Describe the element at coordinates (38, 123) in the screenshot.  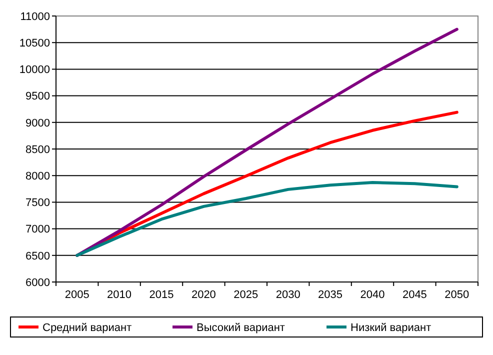
I see `y-tick-label: 9000` at that location.